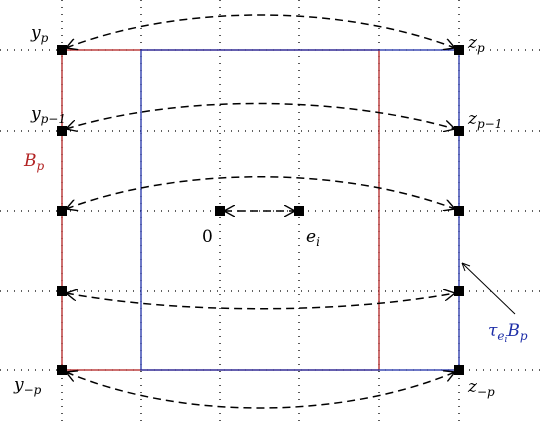 This screenshot has width=544, height=421. Describe the element at coordinates (476, 44) in the screenshot. I see `label-z-p: zp` at that location.